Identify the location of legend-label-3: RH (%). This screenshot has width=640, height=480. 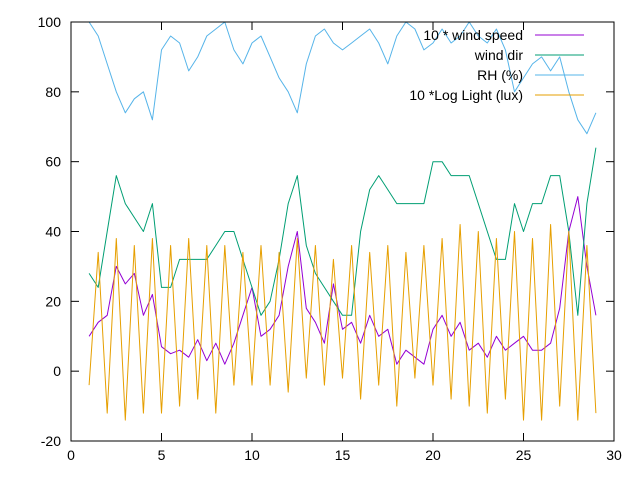
(500, 75).